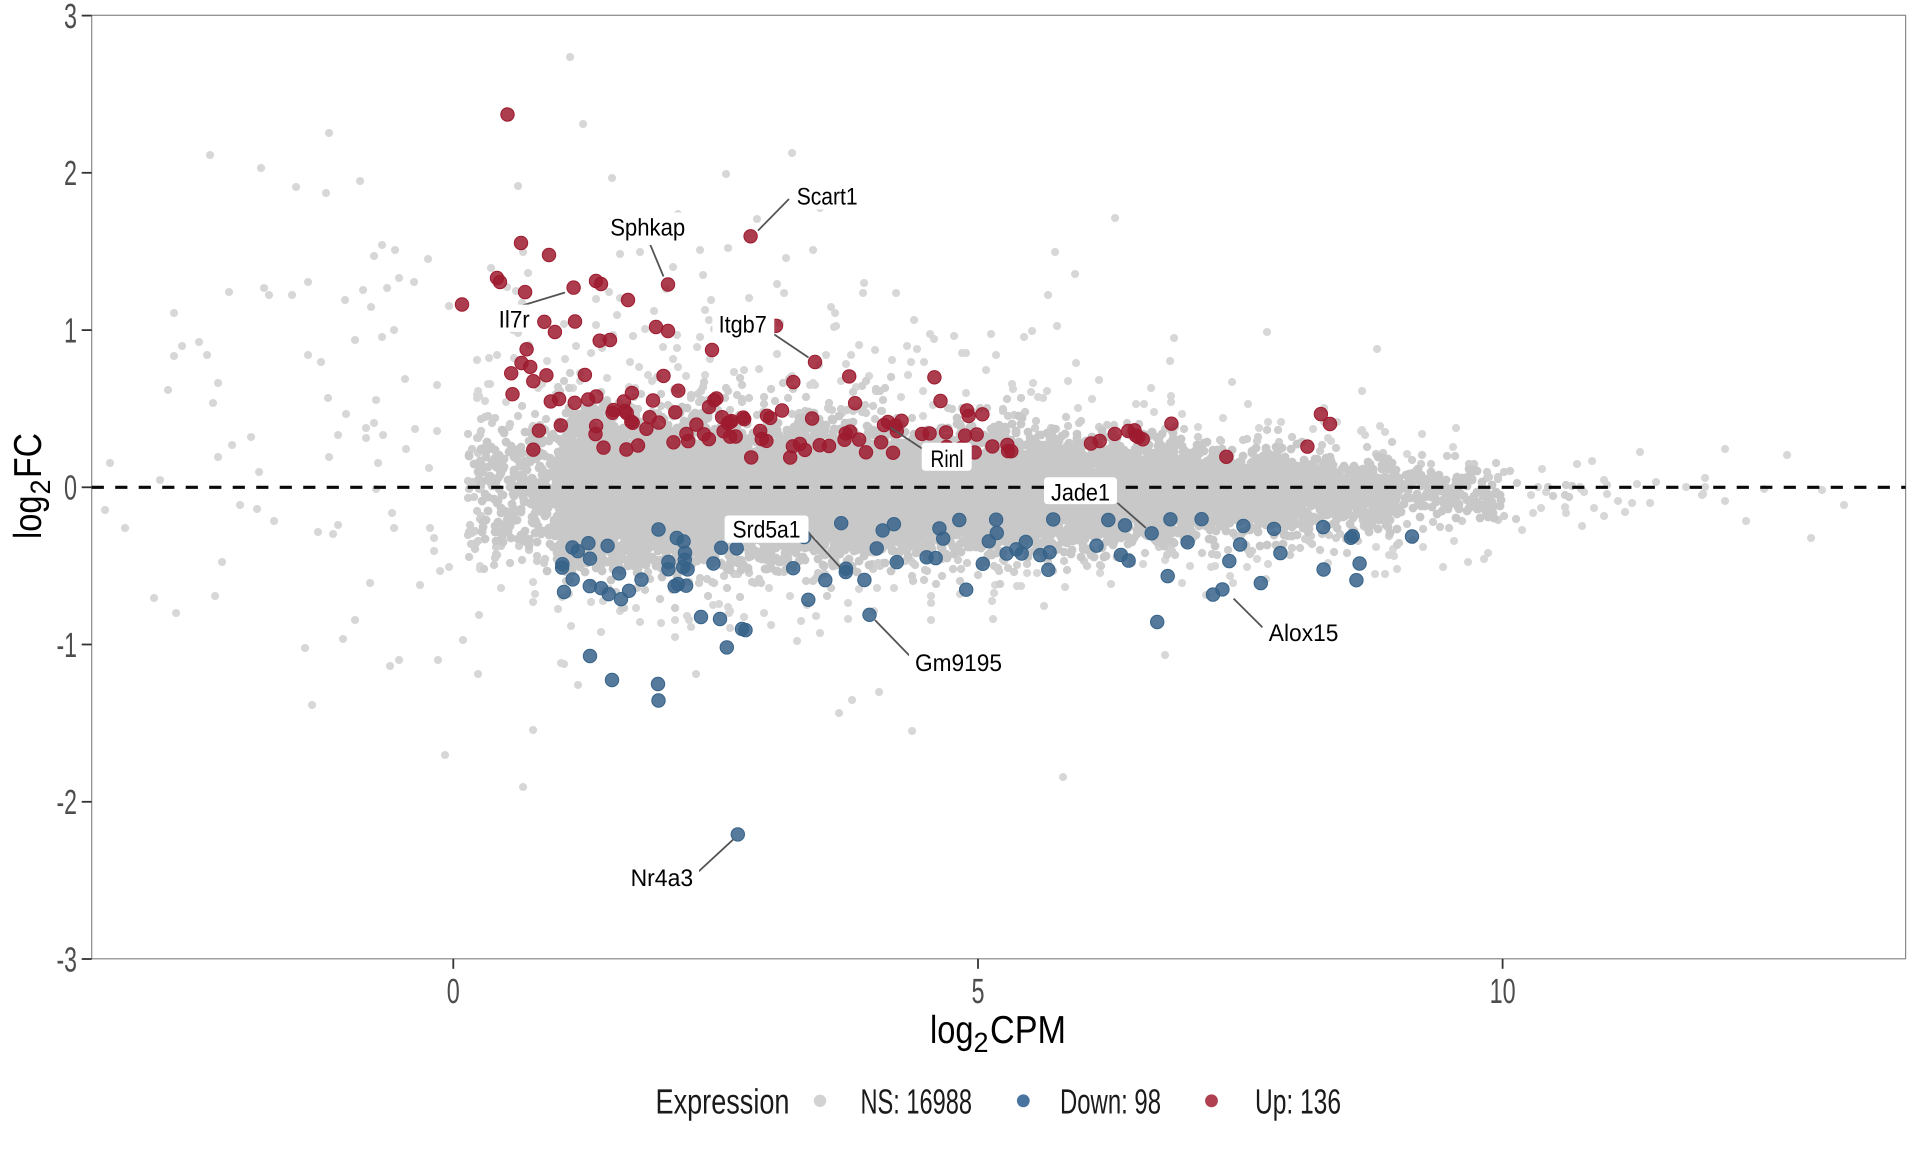  I want to click on svg-text: Down: 98, so click(1110, 1102).